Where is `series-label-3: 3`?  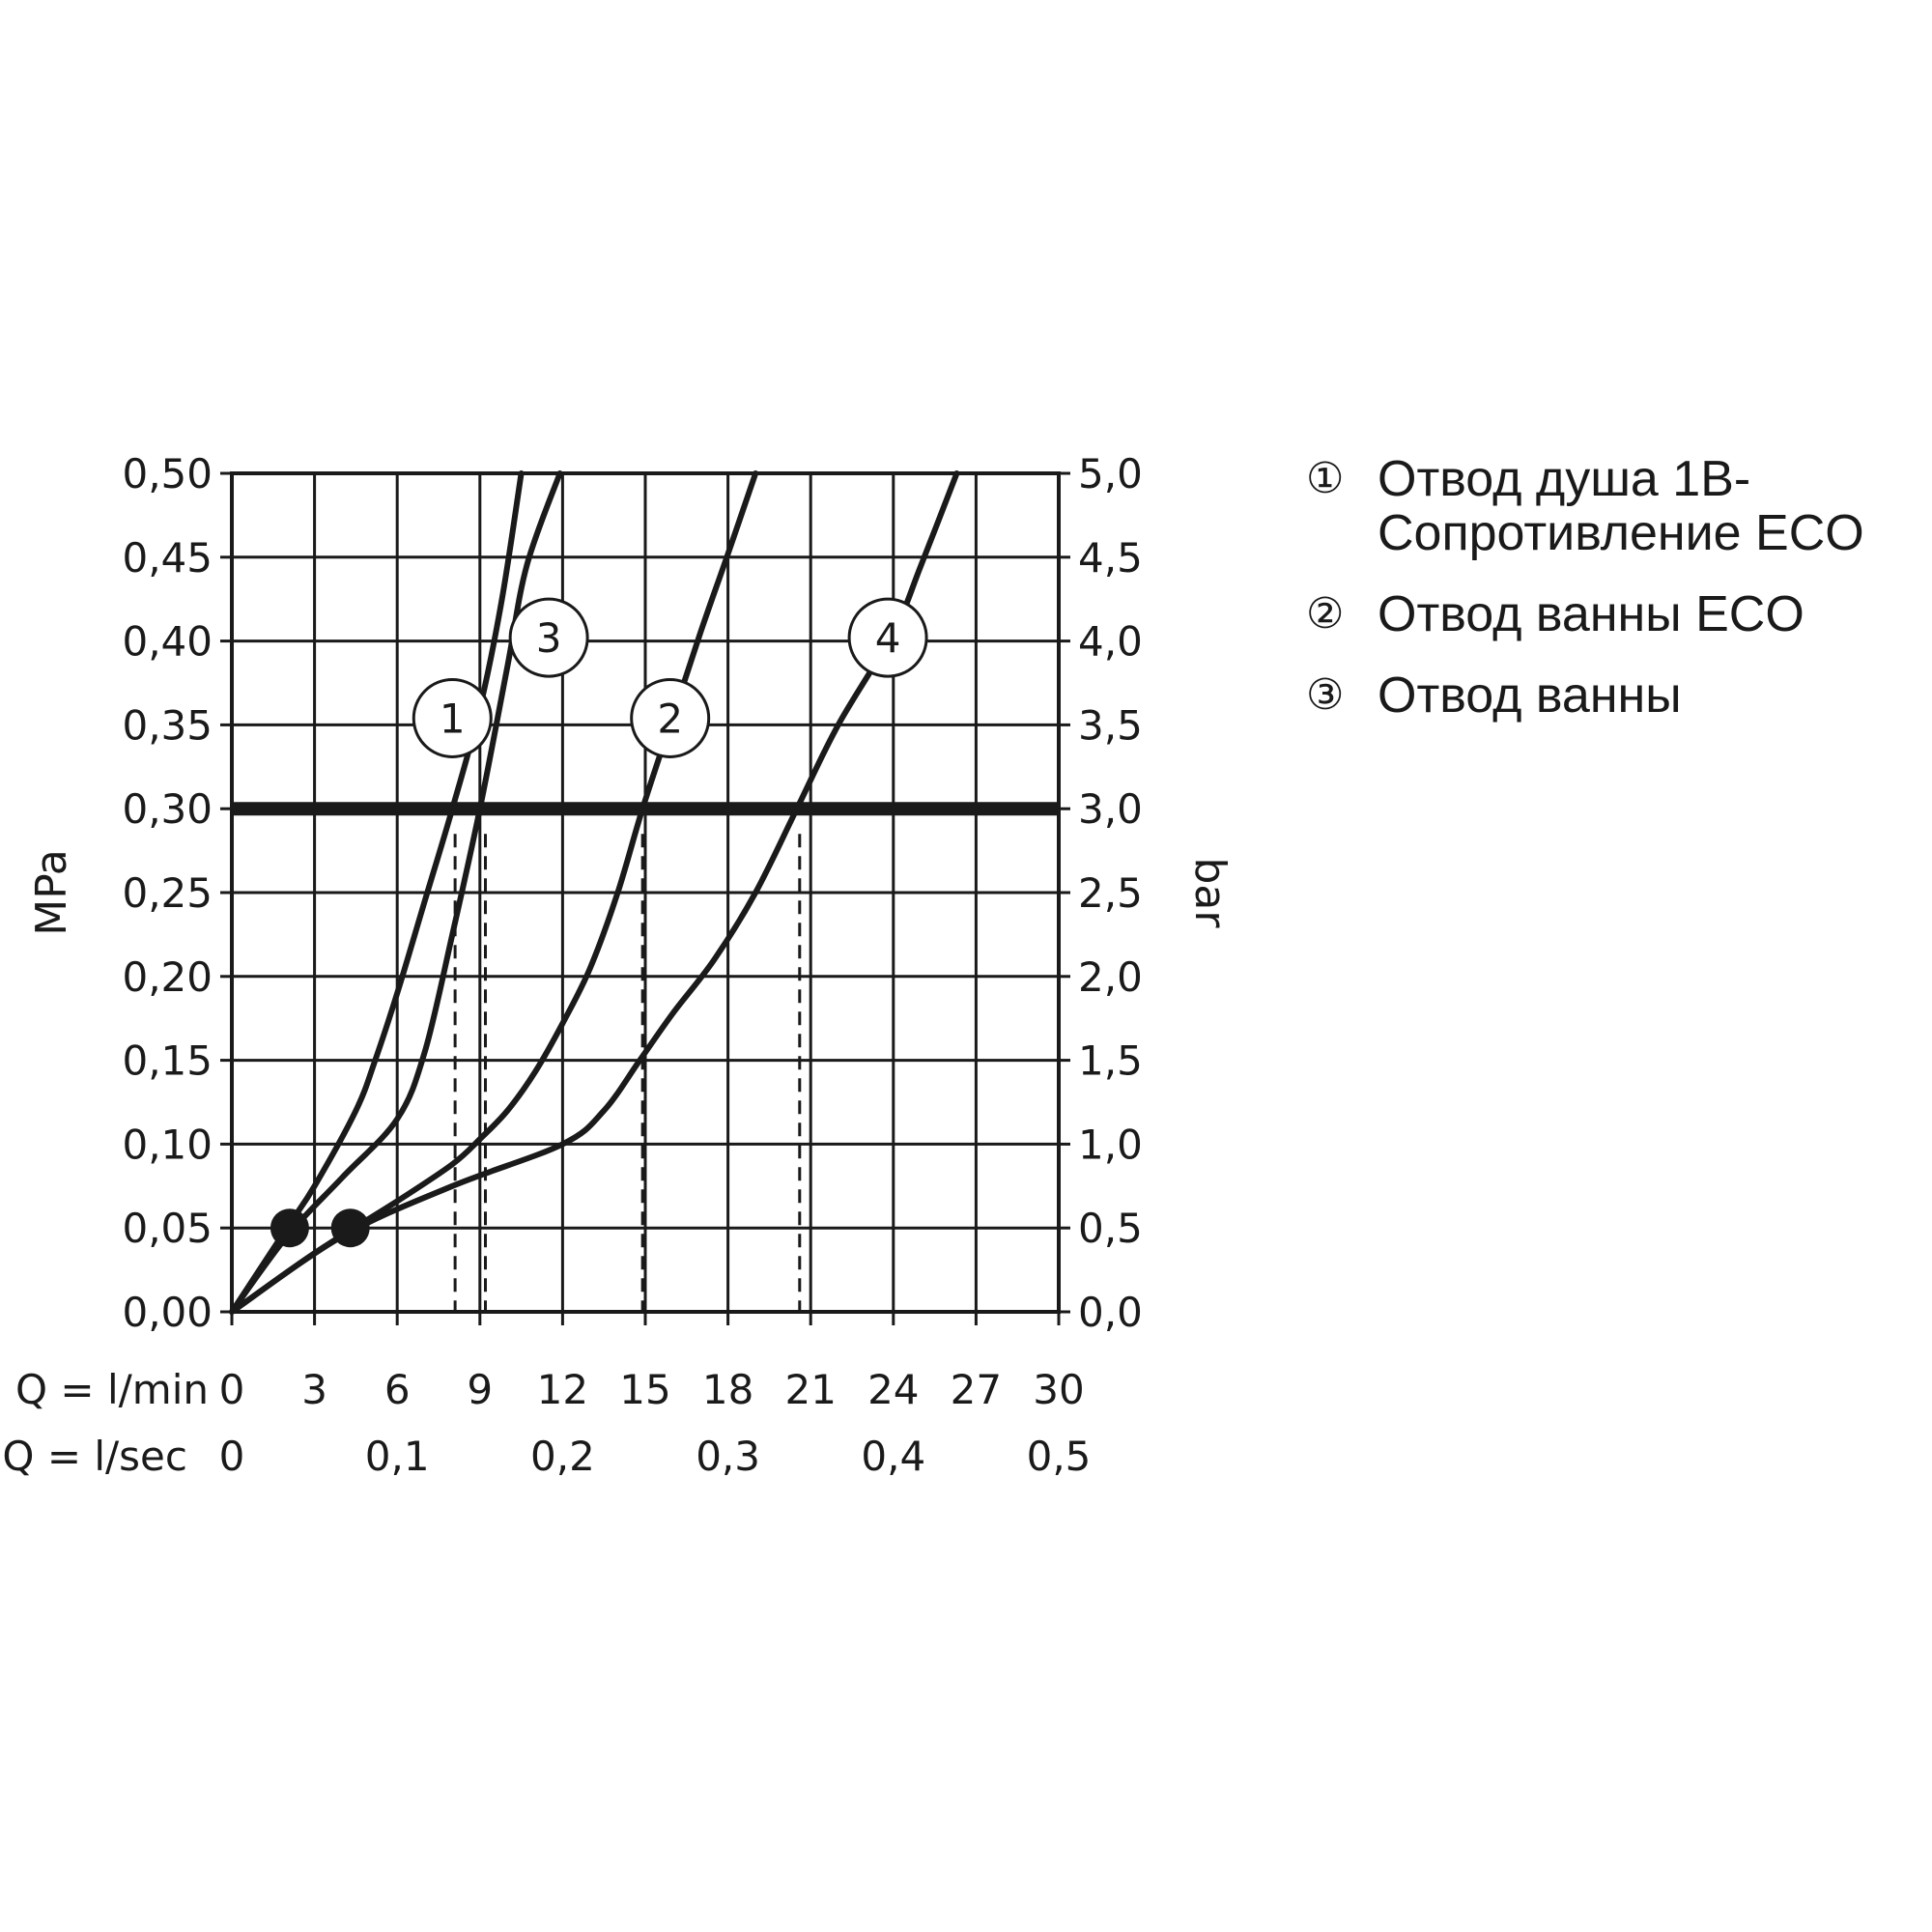
series-label-3: 3 is located at coordinates (549, 638).